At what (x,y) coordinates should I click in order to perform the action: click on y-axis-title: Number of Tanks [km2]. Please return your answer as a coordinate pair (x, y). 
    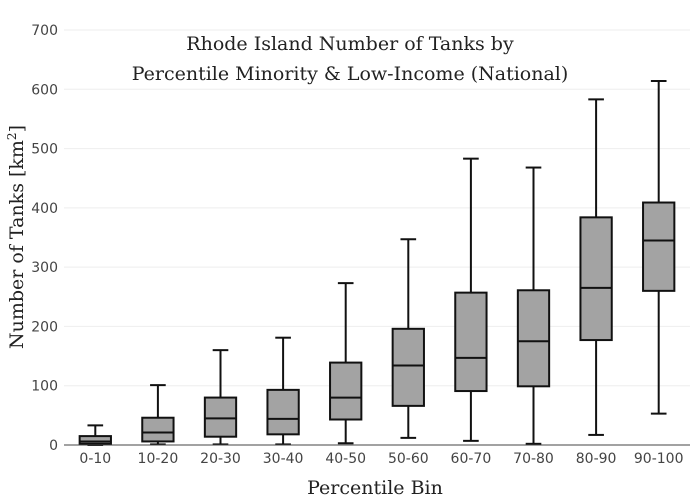
    Looking at the image, I should click on (16, 237).